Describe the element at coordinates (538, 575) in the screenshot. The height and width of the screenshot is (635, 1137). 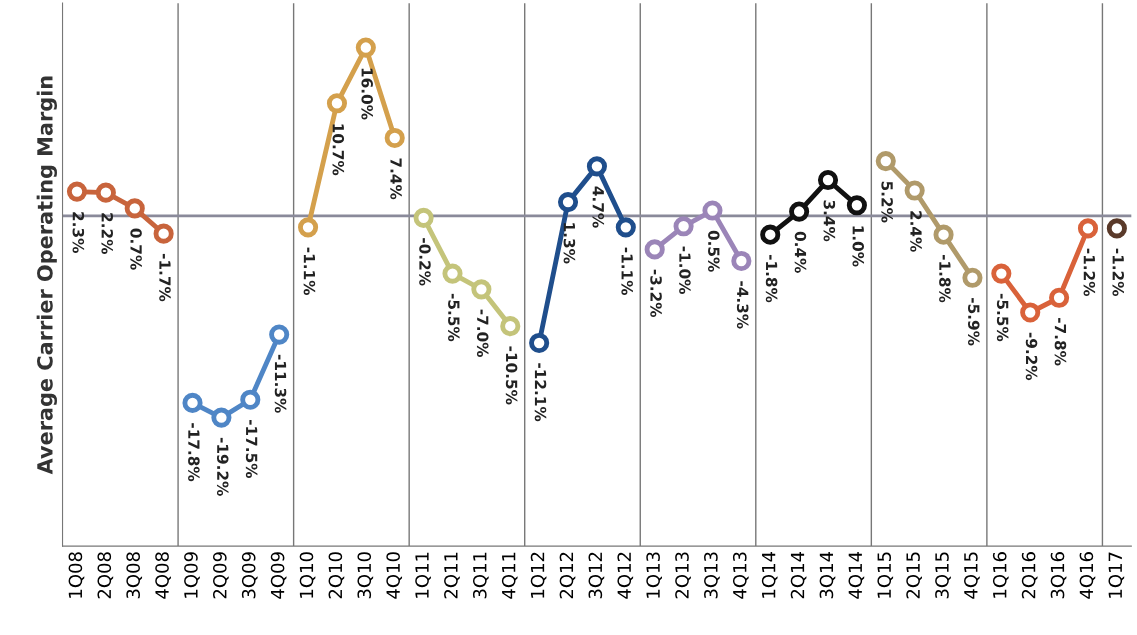
I see `x-tick-label: 1Q12` at that location.